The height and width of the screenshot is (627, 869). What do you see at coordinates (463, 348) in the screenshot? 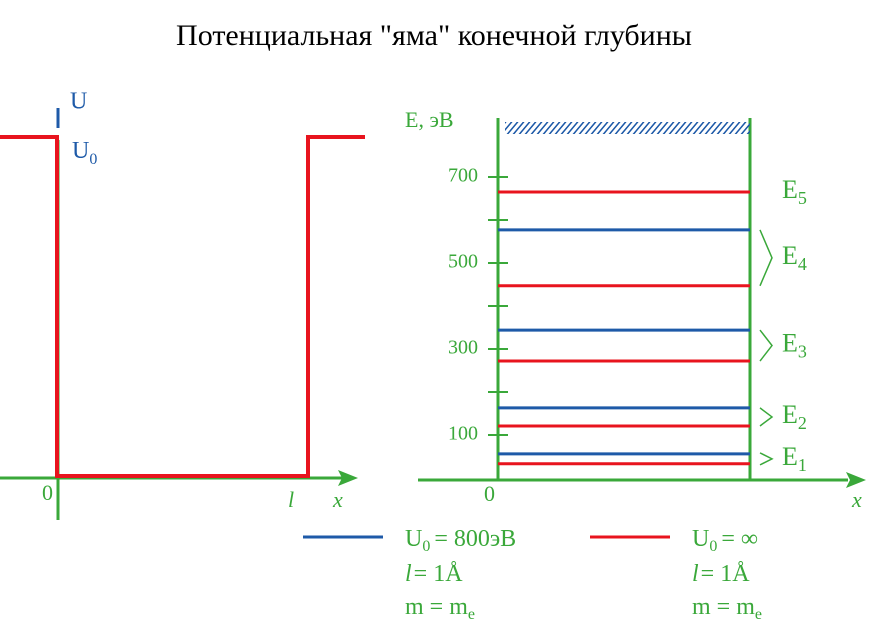
I see `y-tick-label: 300` at bounding box center [463, 348].